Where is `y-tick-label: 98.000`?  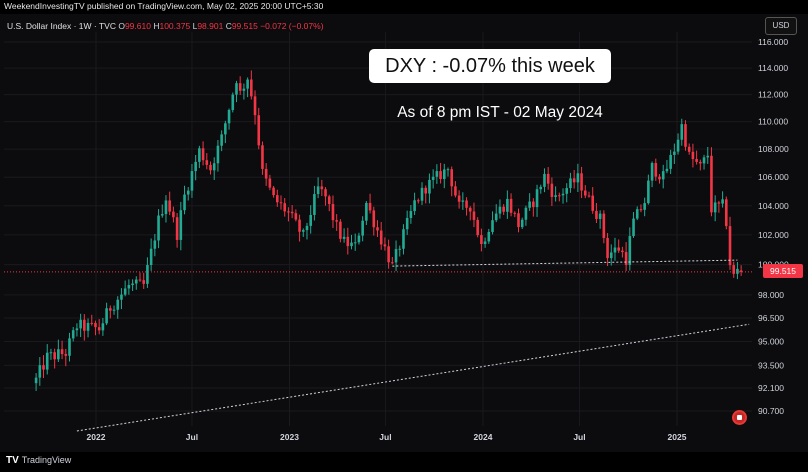
y-tick-label: 98.000 is located at coordinates (771, 295).